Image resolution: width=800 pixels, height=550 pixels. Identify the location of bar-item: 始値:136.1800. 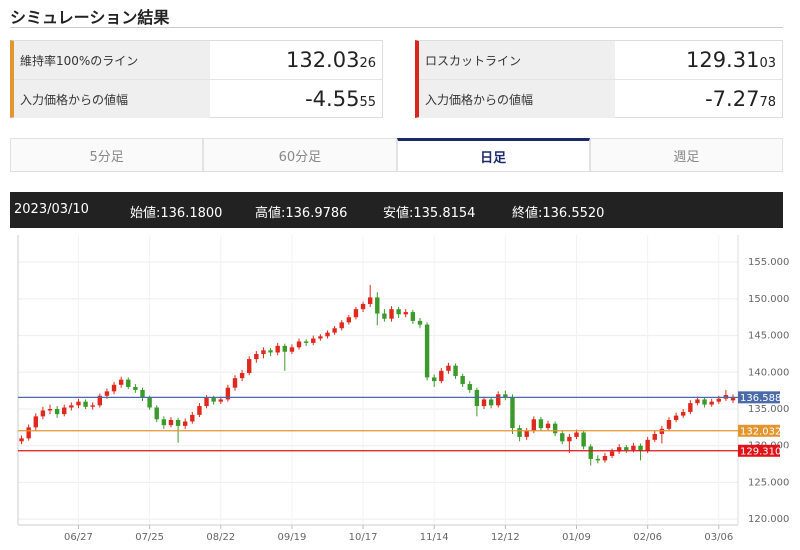
(176, 213).